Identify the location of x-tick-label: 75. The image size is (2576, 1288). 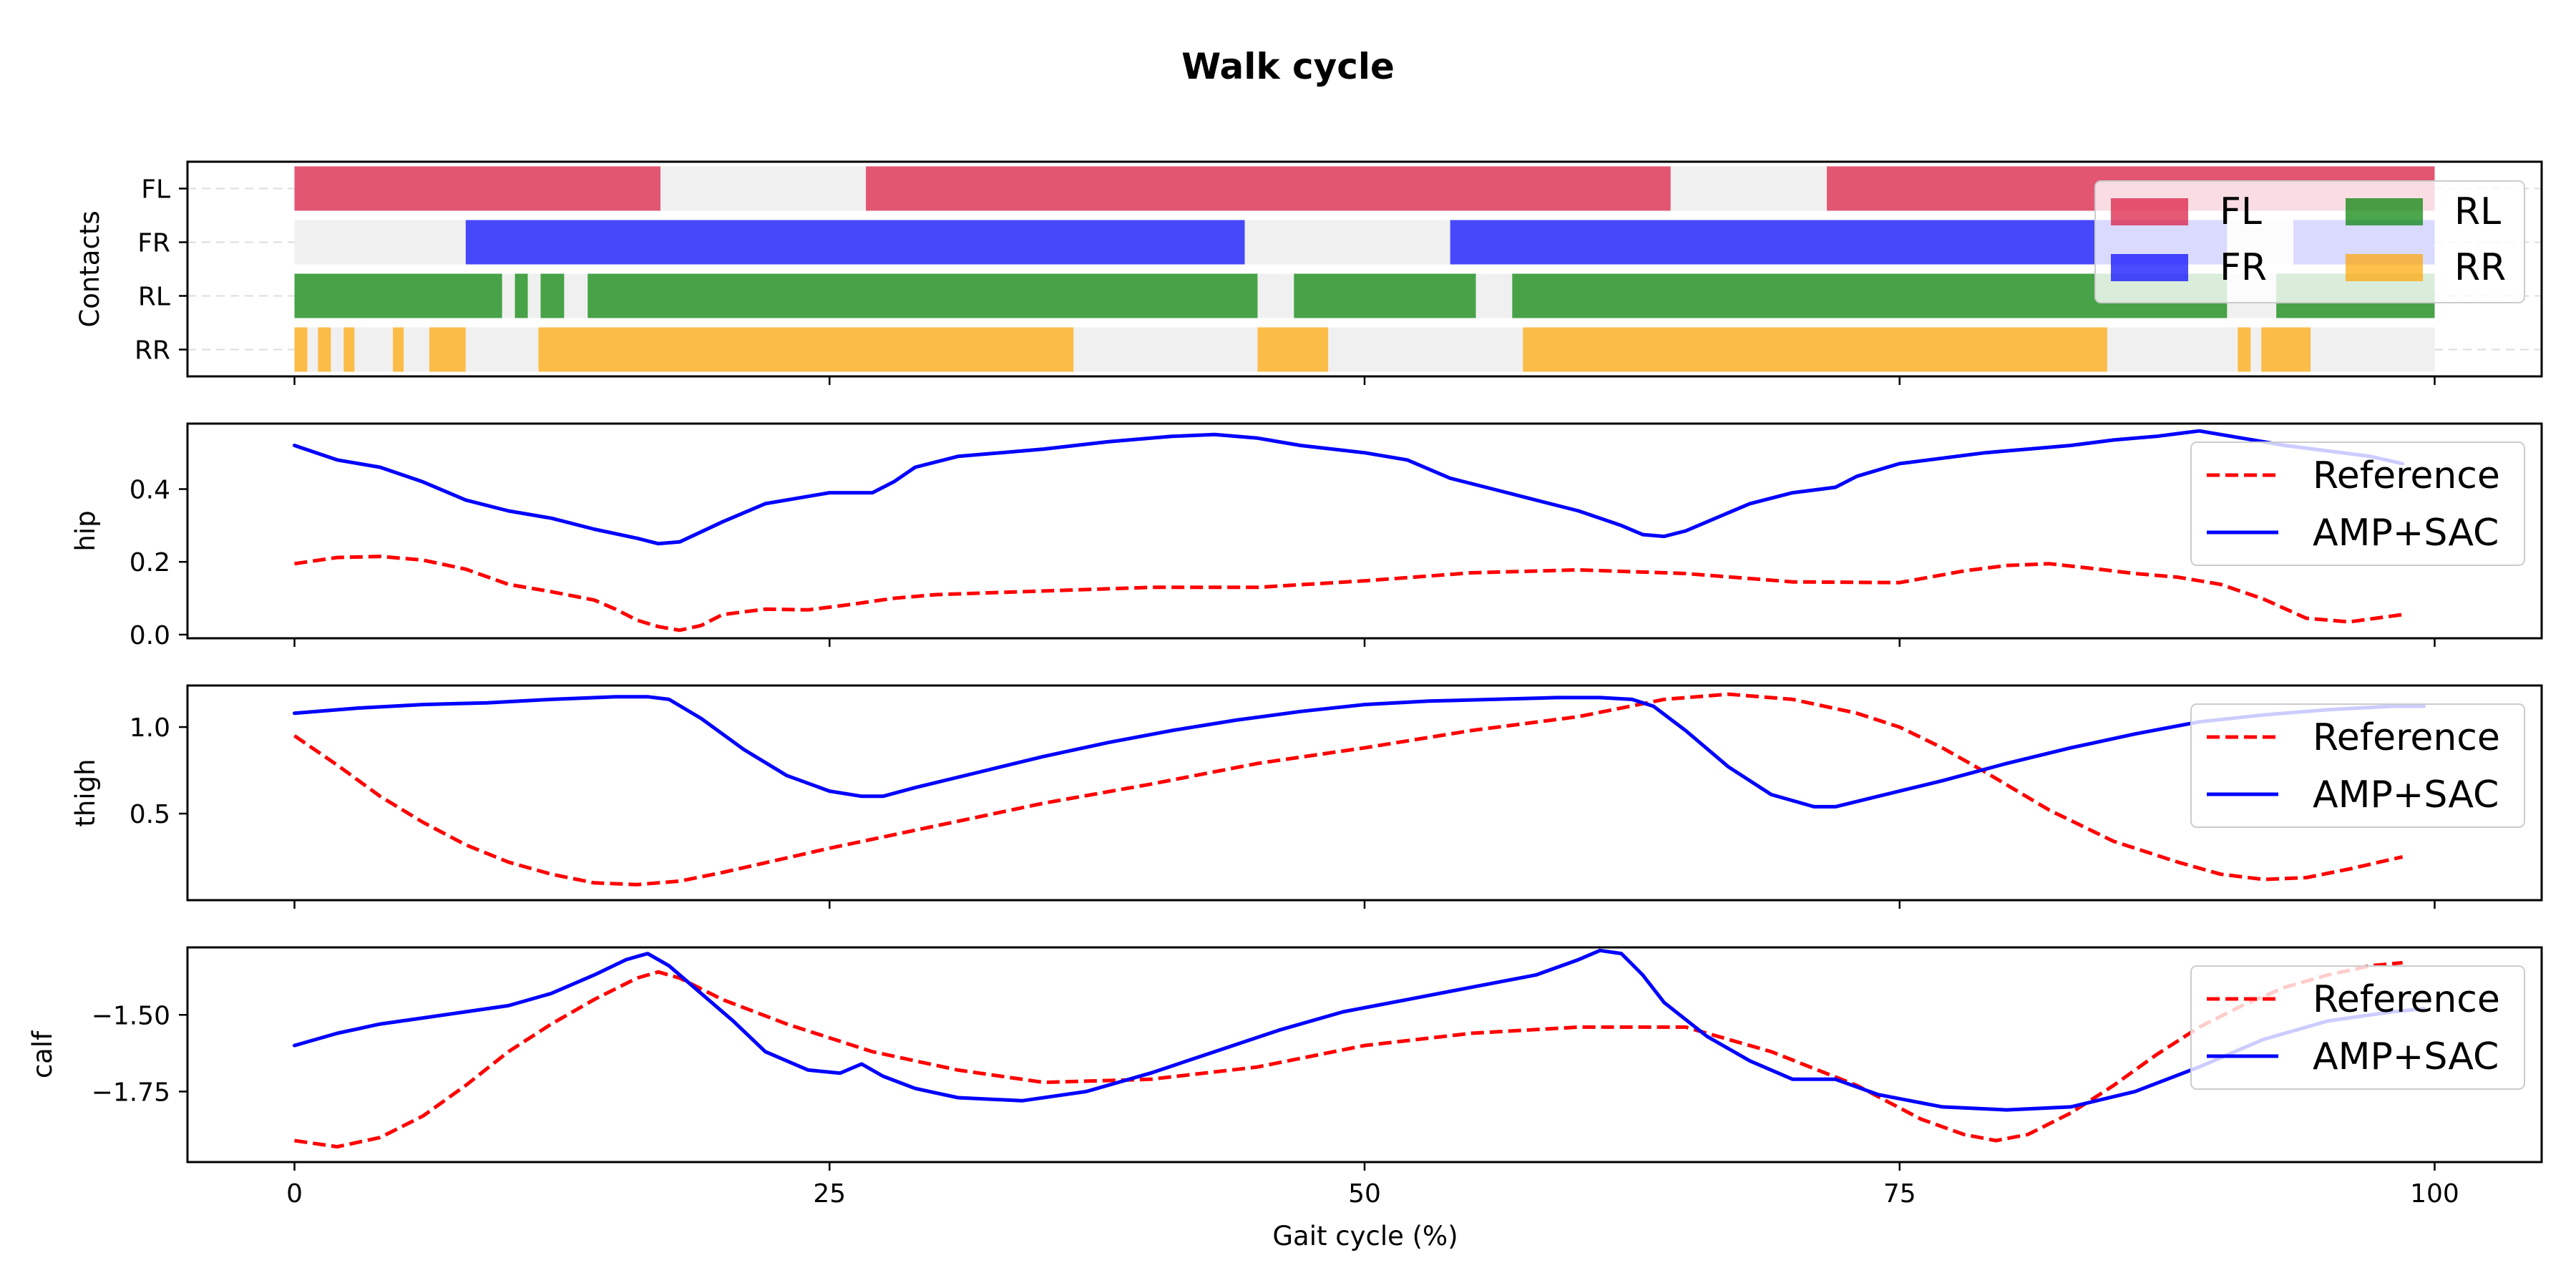
(1899, 1194).